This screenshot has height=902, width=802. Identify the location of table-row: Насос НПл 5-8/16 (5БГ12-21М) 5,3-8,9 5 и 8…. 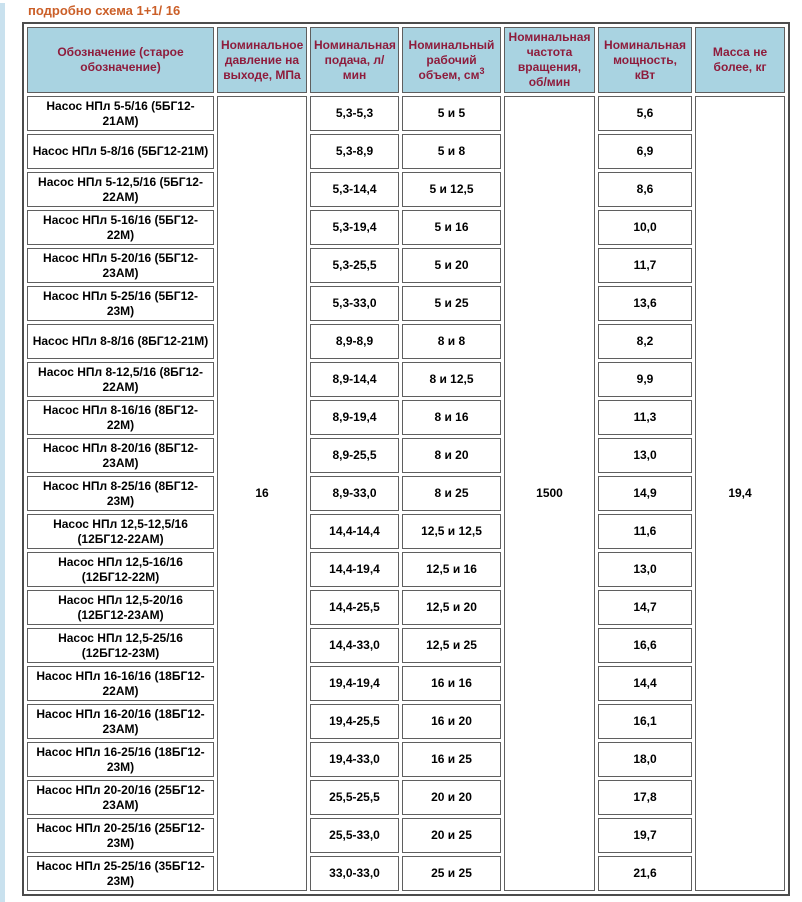
(406, 151).